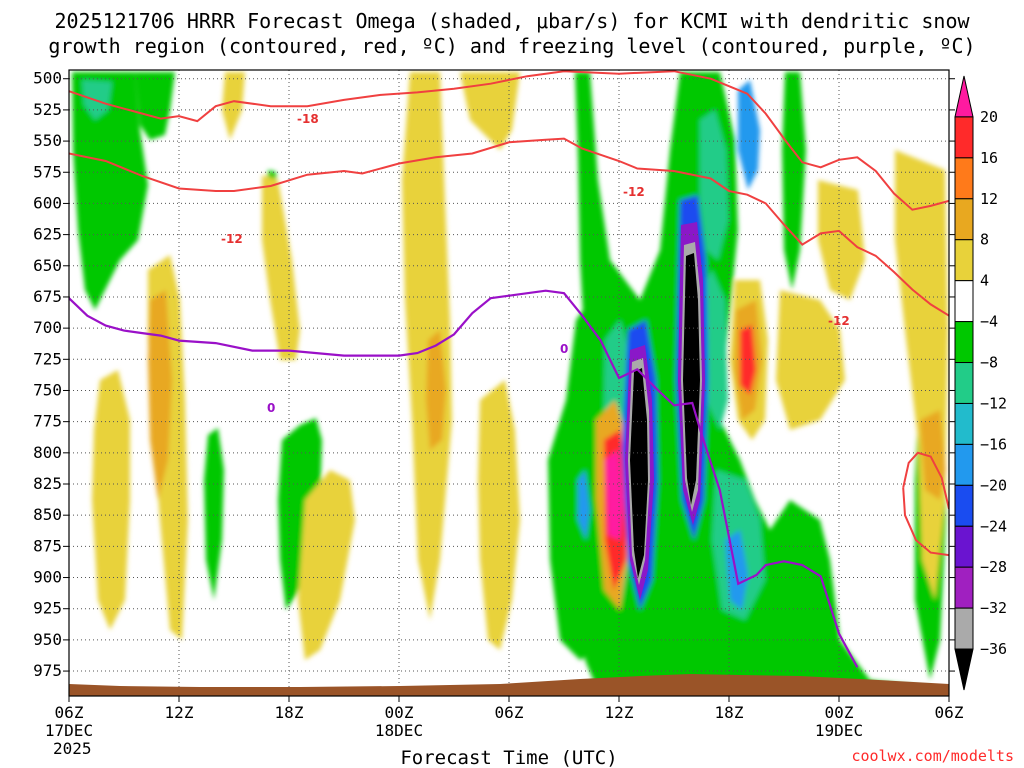 The width and height of the screenshot is (1024, 768). What do you see at coordinates (110, 191) in the screenshot?
I see `omega-region-green-left` at bounding box center [110, 191].